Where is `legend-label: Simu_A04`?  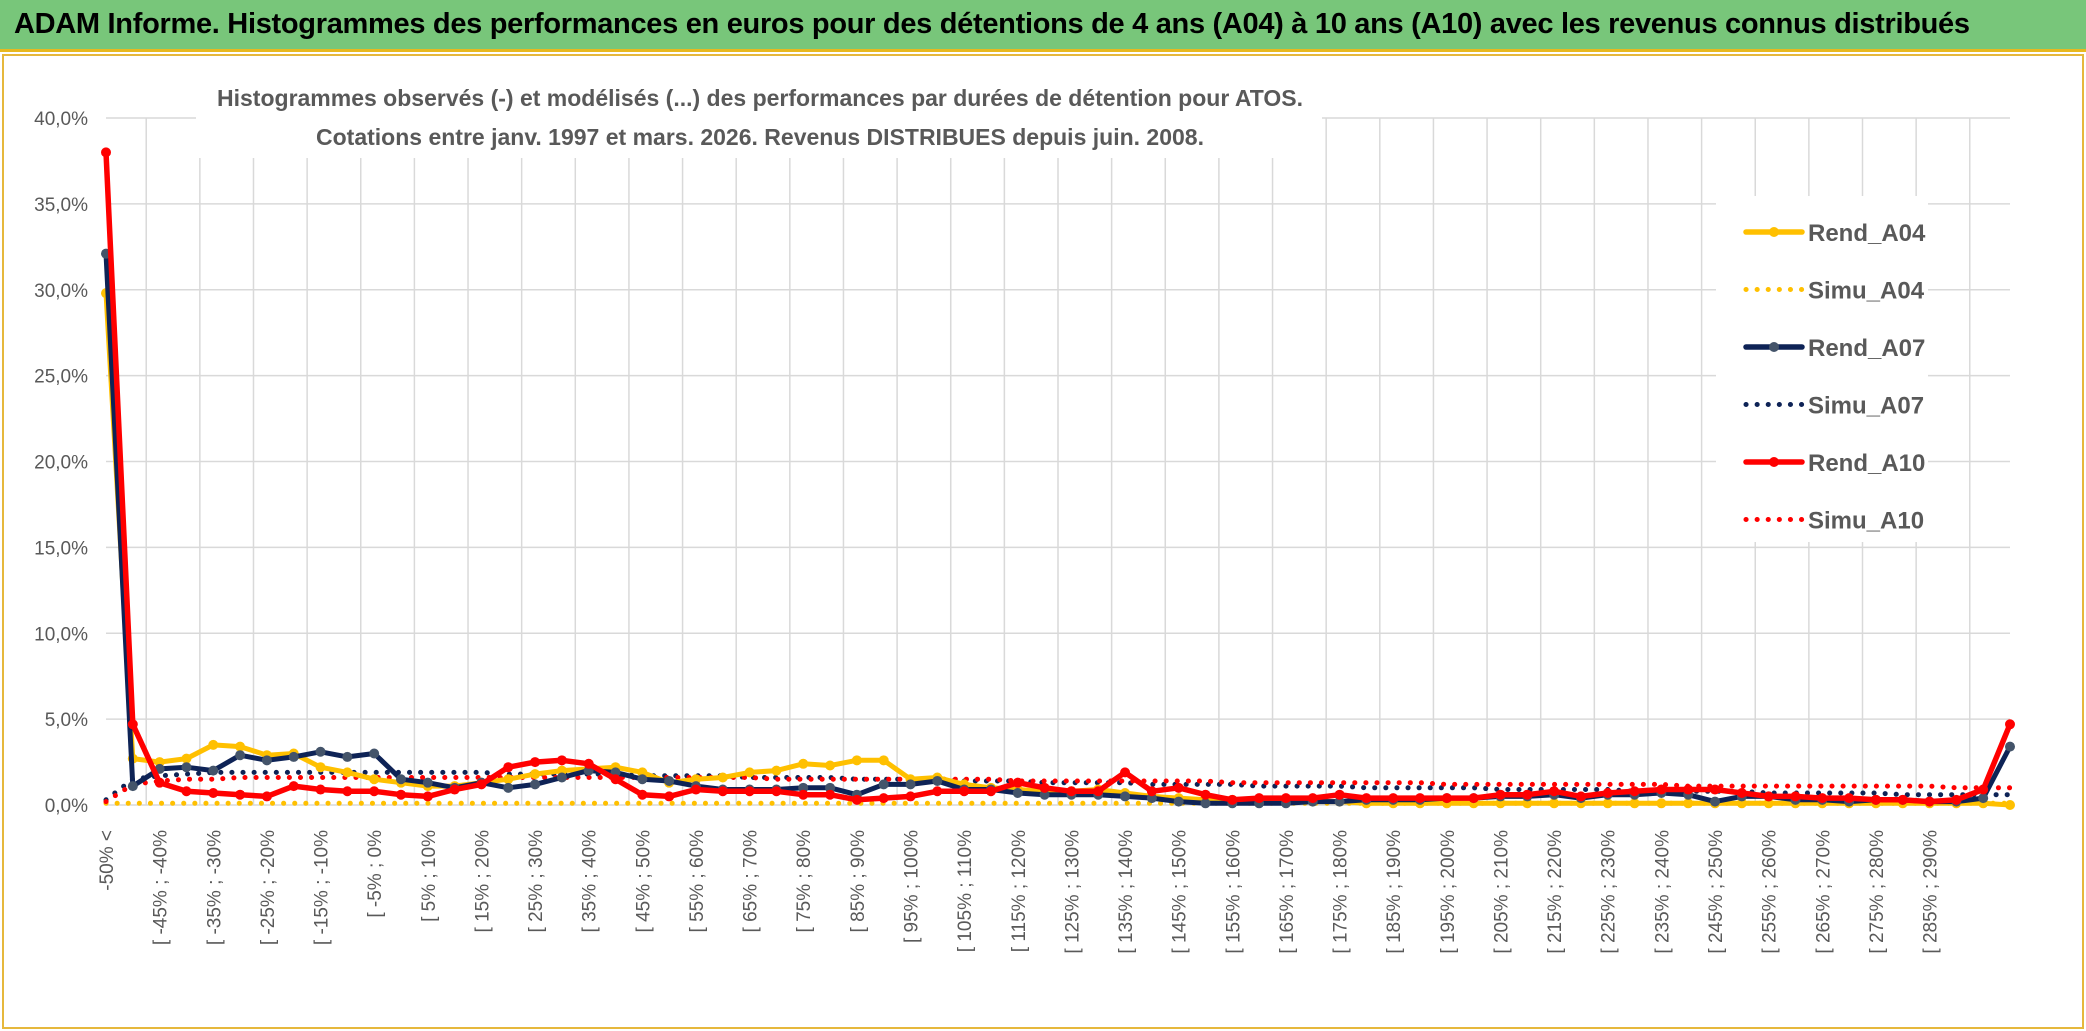 legend-label: Simu_A04 is located at coordinates (1866, 291).